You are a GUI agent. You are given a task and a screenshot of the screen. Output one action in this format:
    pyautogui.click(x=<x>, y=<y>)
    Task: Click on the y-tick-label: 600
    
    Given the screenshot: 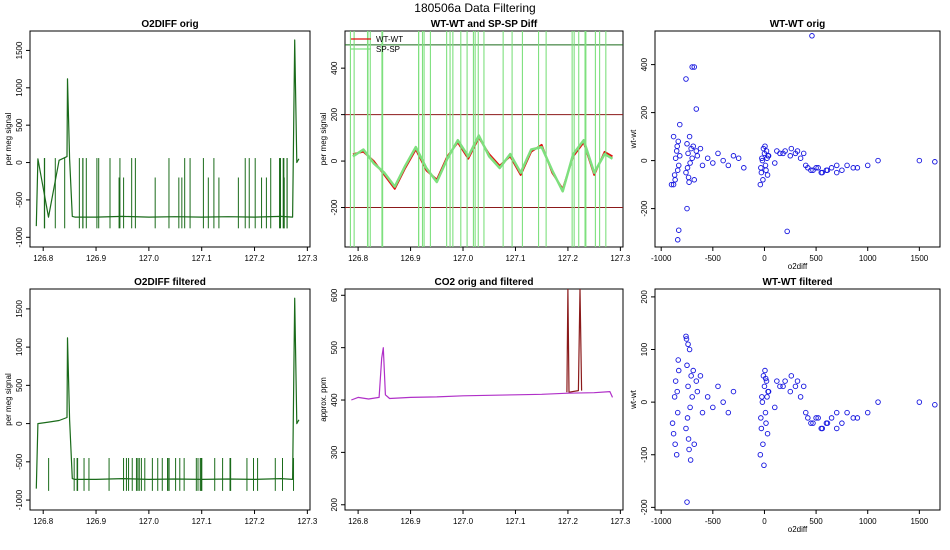 What is the action you would take?
    pyautogui.click(x=334, y=295)
    